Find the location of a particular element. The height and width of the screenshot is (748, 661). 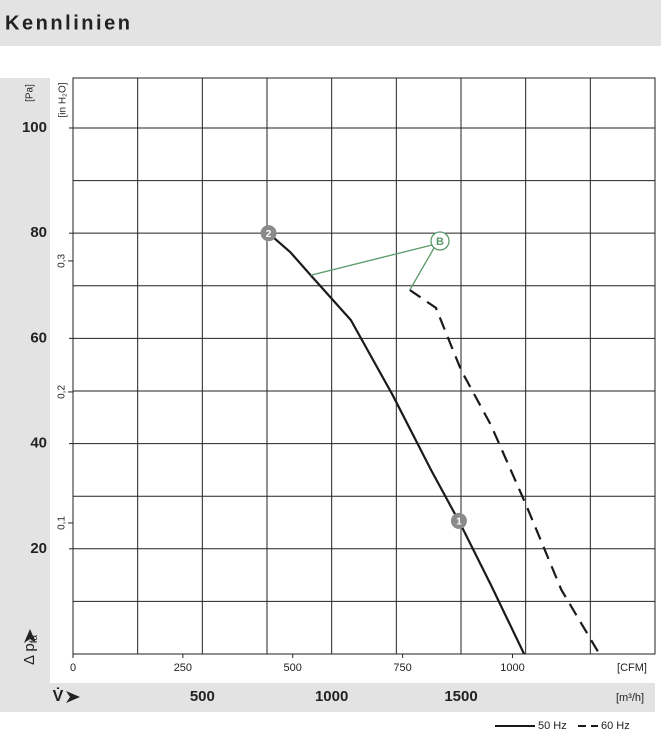

y-arrow is located at coordinates (30, 636).